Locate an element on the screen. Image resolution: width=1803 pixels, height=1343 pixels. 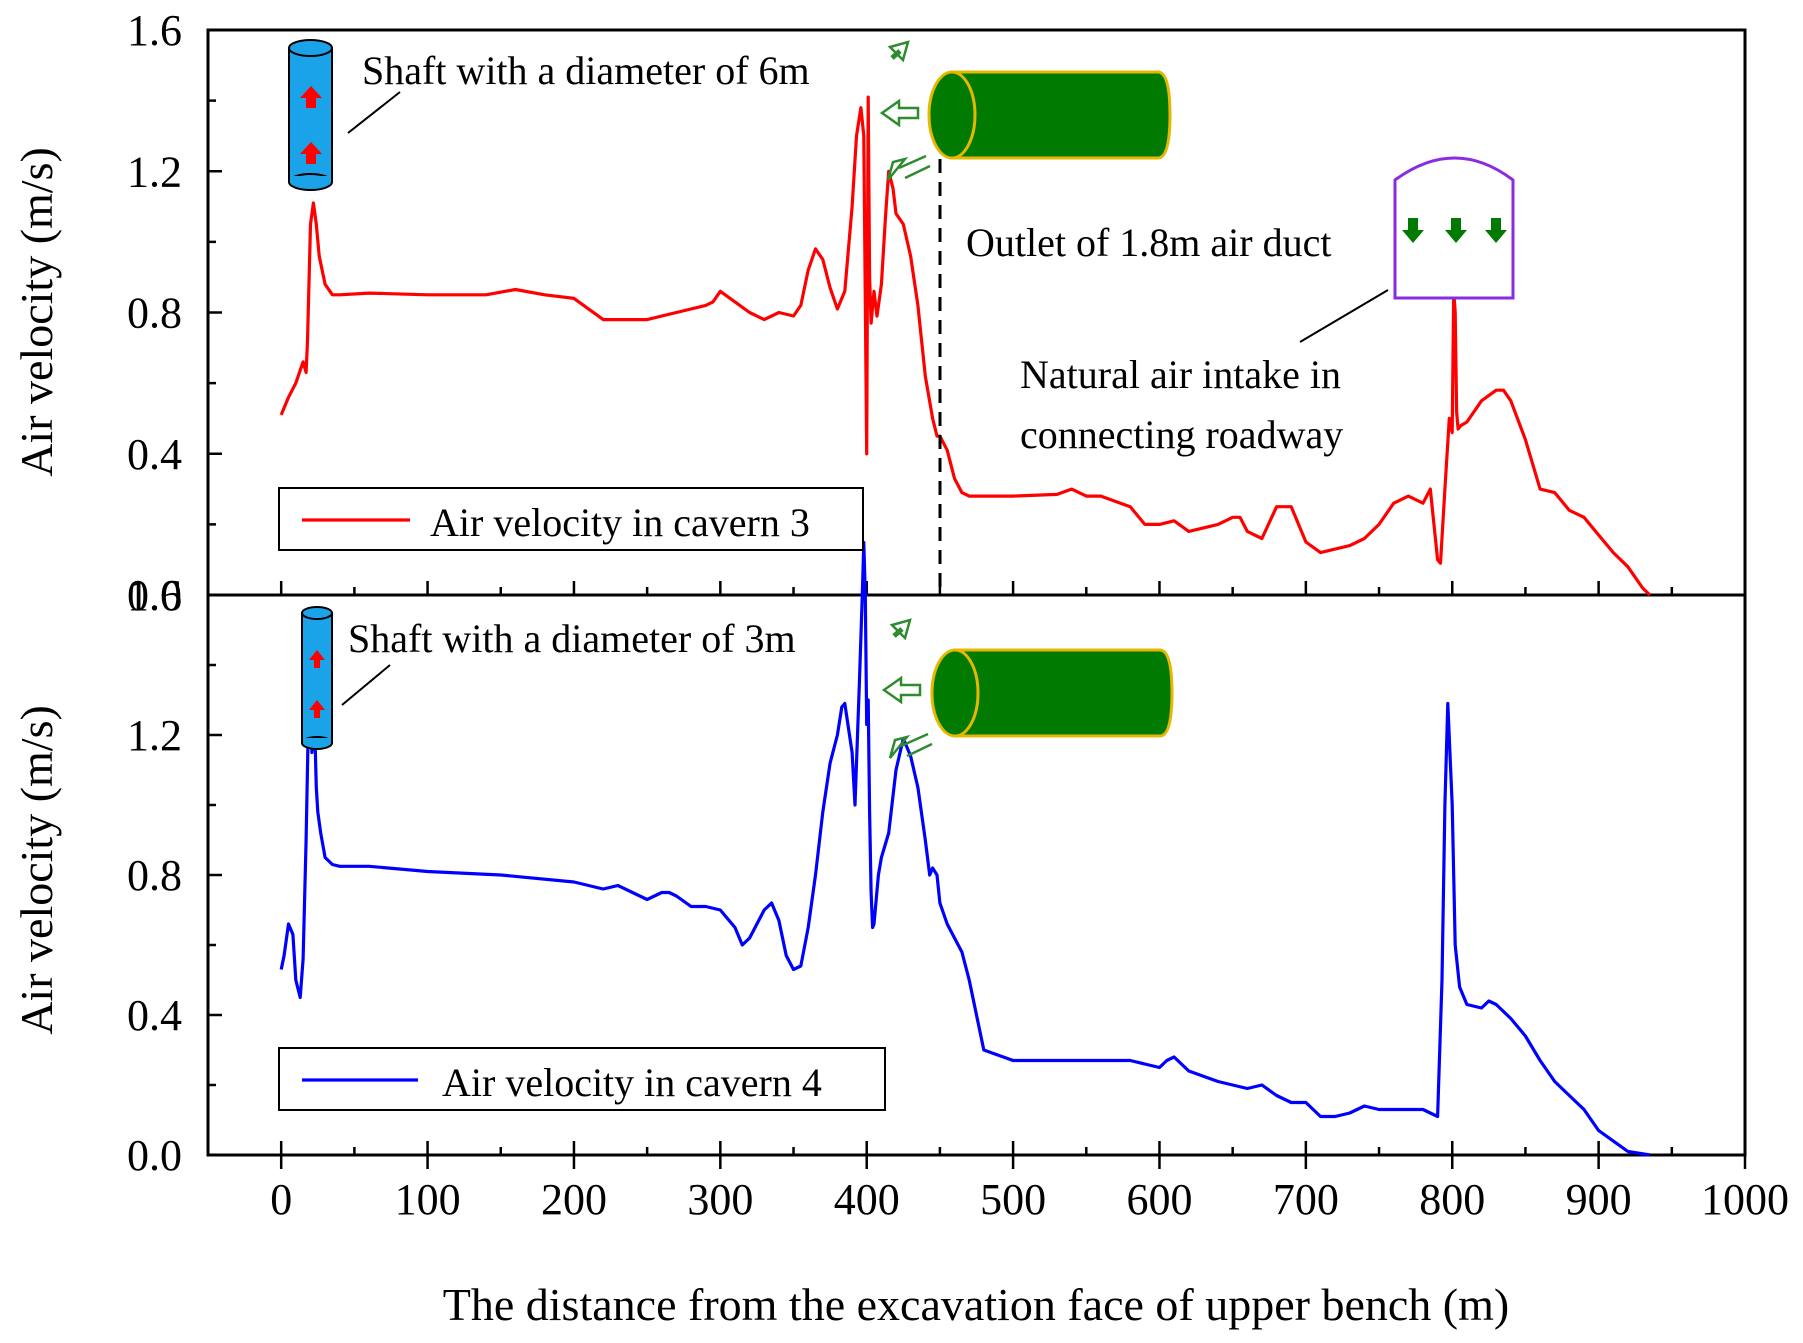
outlet-label: Outlet of 1.8m air duct is located at coordinates (1148, 242).